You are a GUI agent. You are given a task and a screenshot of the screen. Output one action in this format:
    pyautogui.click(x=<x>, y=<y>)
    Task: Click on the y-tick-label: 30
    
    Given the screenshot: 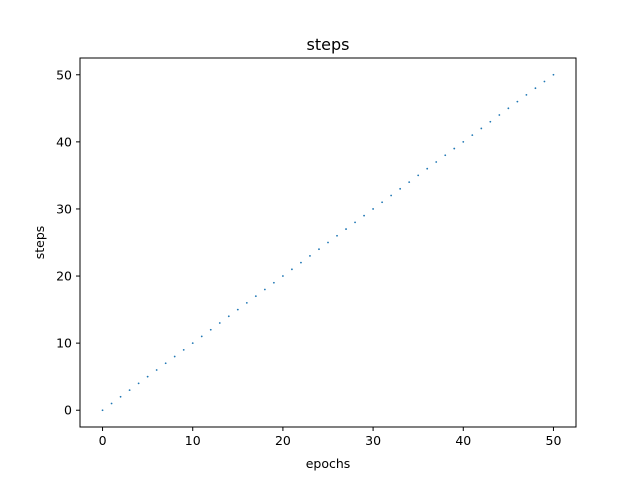 What is the action you would take?
    pyautogui.click(x=64, y=208)
    